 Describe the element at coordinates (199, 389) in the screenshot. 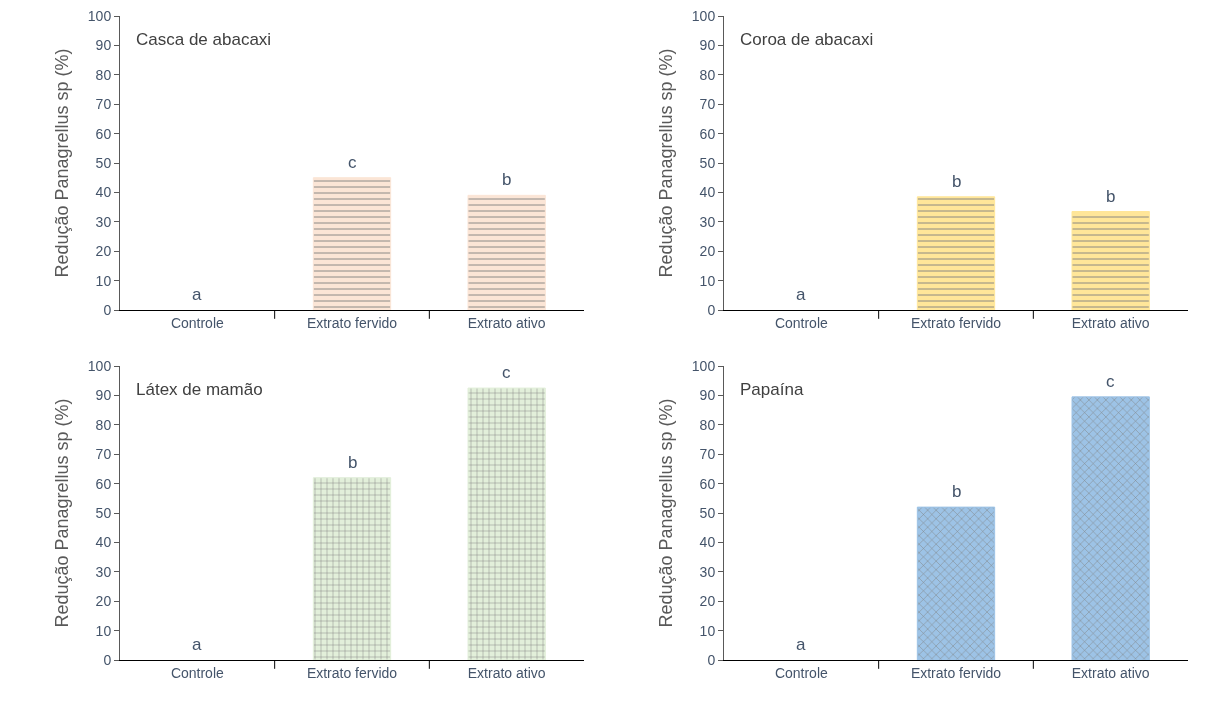

I see `text: Látex de mamão` at that location.